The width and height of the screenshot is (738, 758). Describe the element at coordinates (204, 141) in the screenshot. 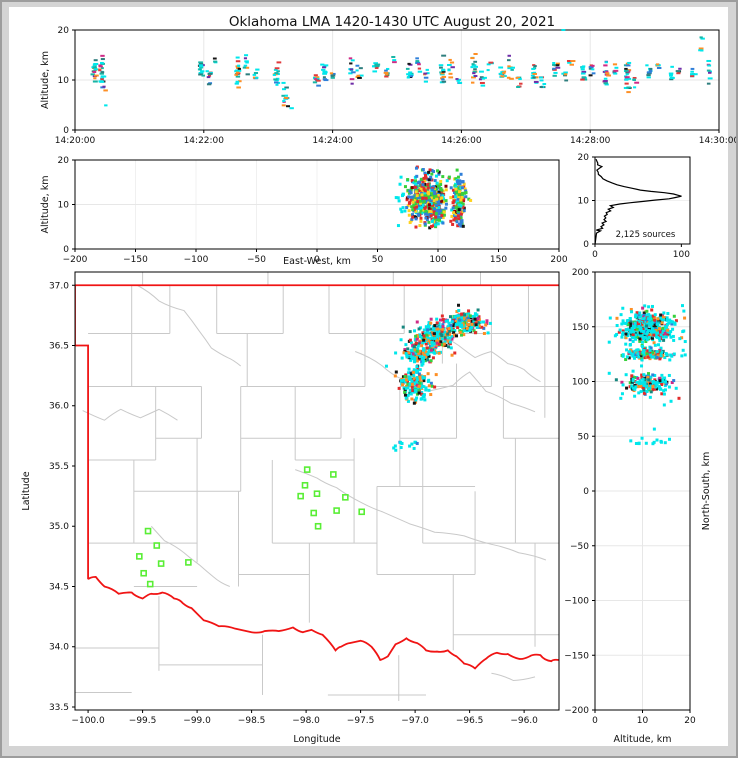

I see `svg-text: 14:22:00` at that location.